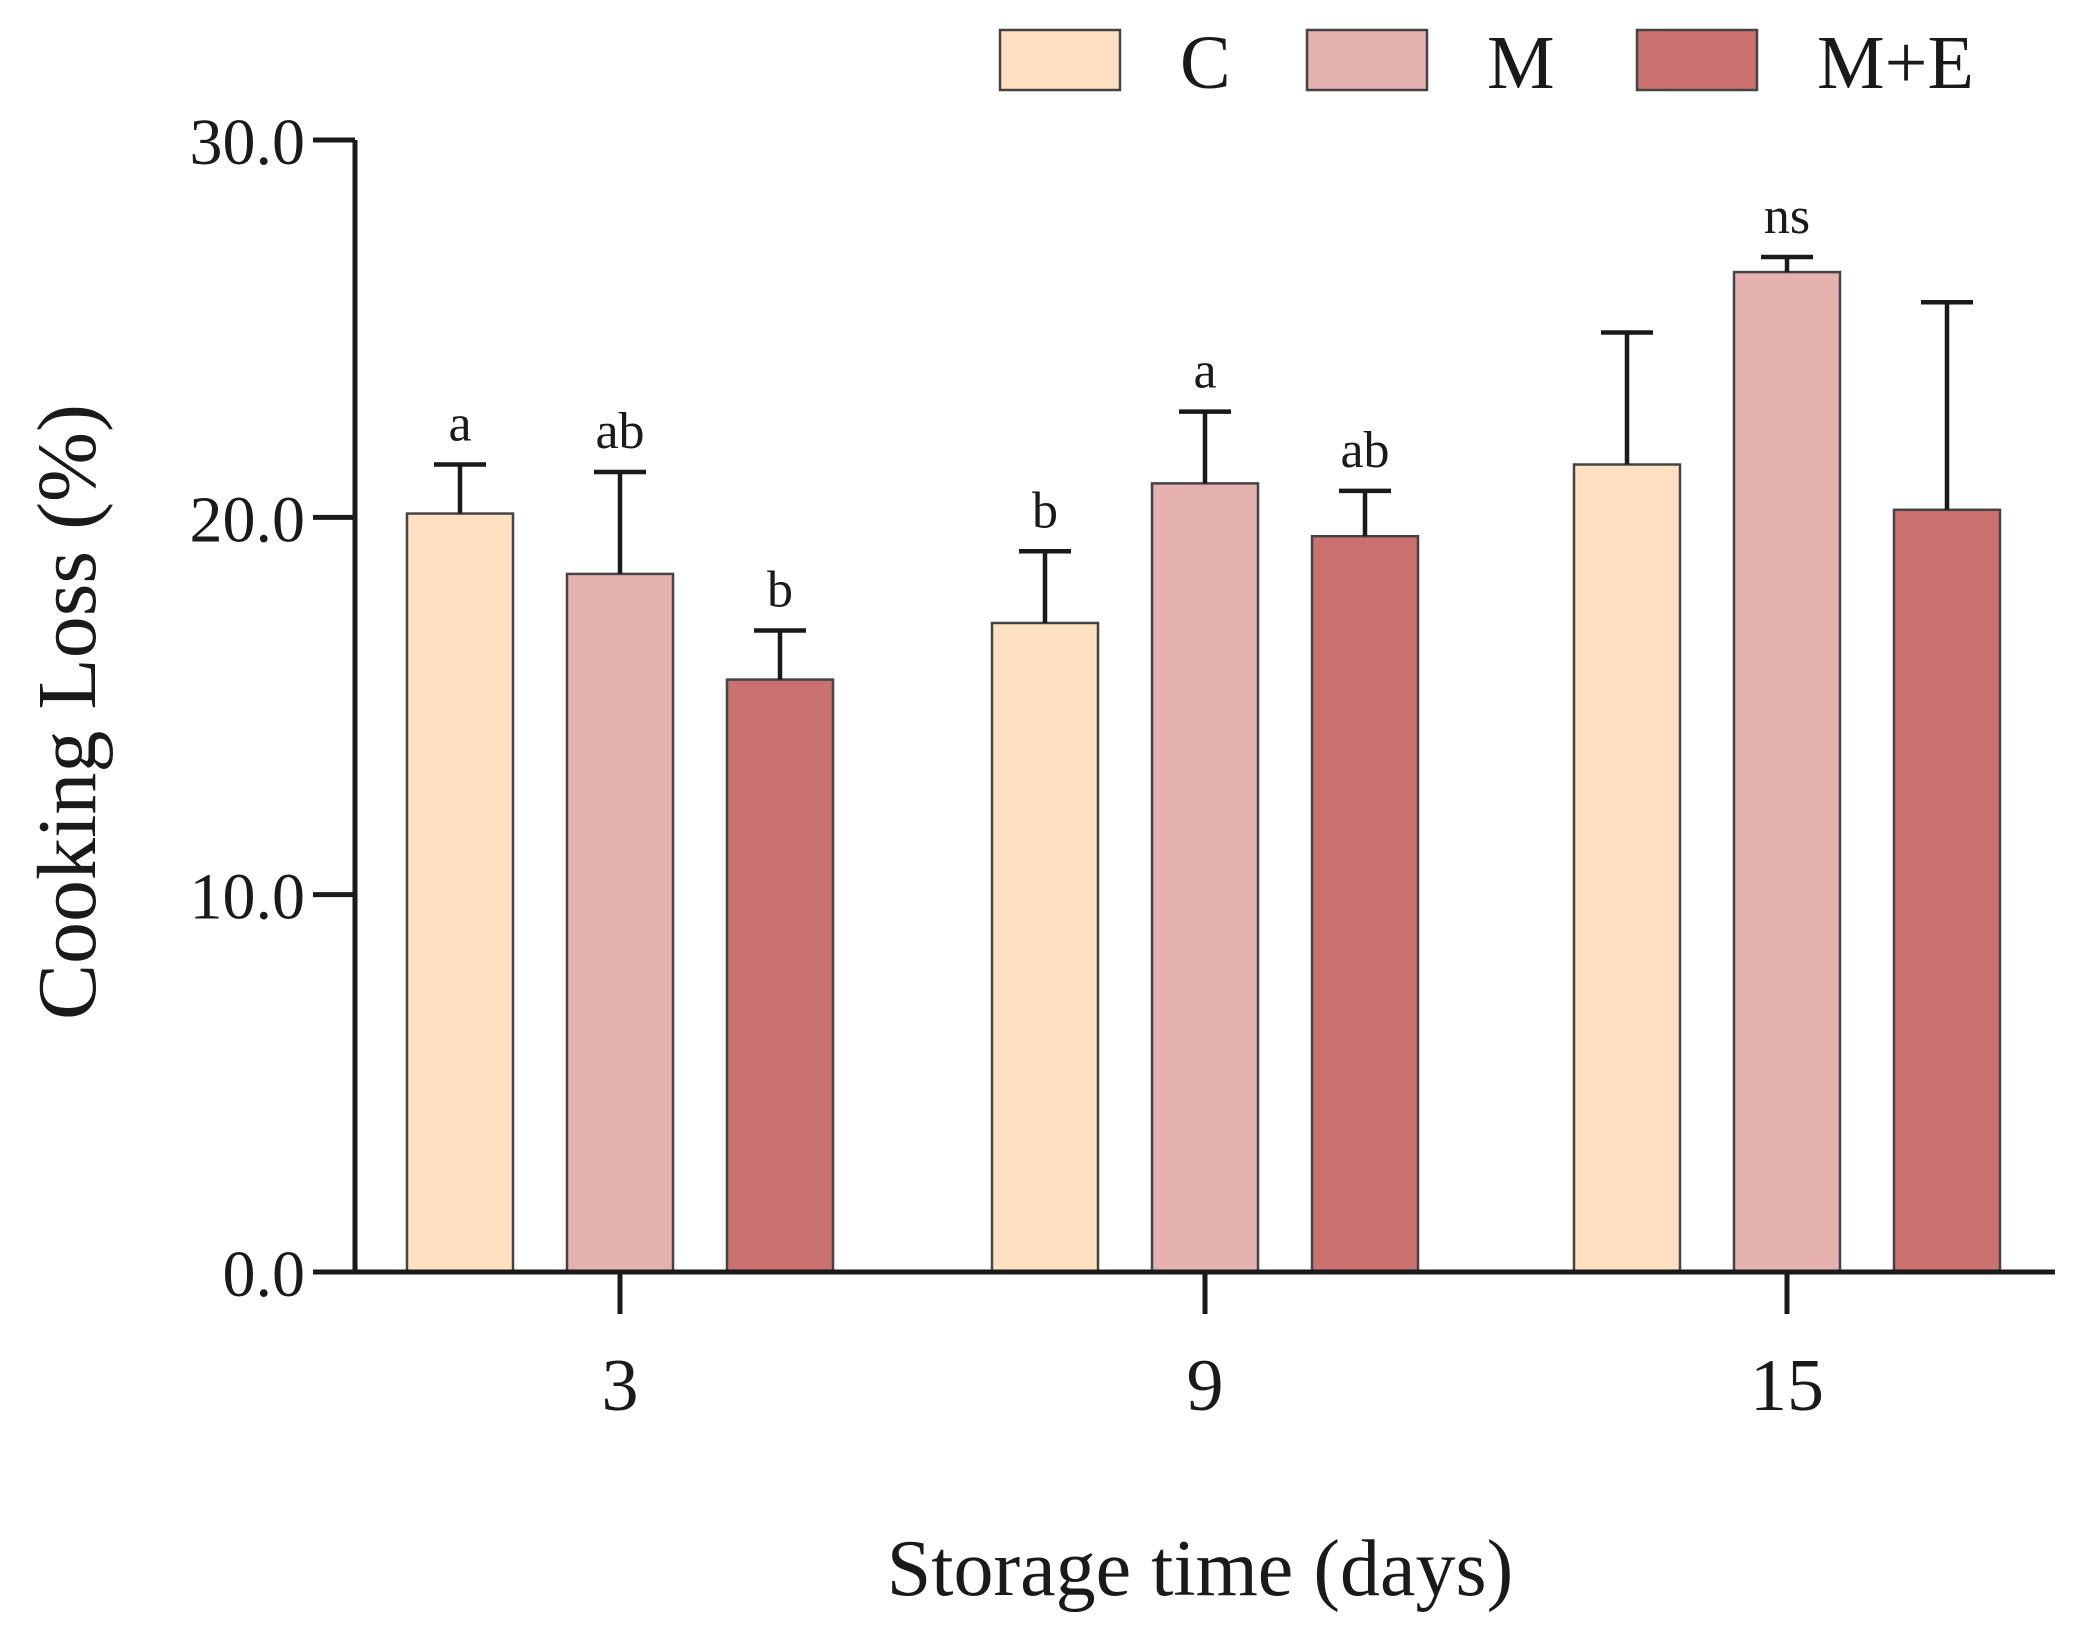 The image size is (2082, 1639). I want to click on y-axis-label: Cooking Loss (%), so click(67, 712).